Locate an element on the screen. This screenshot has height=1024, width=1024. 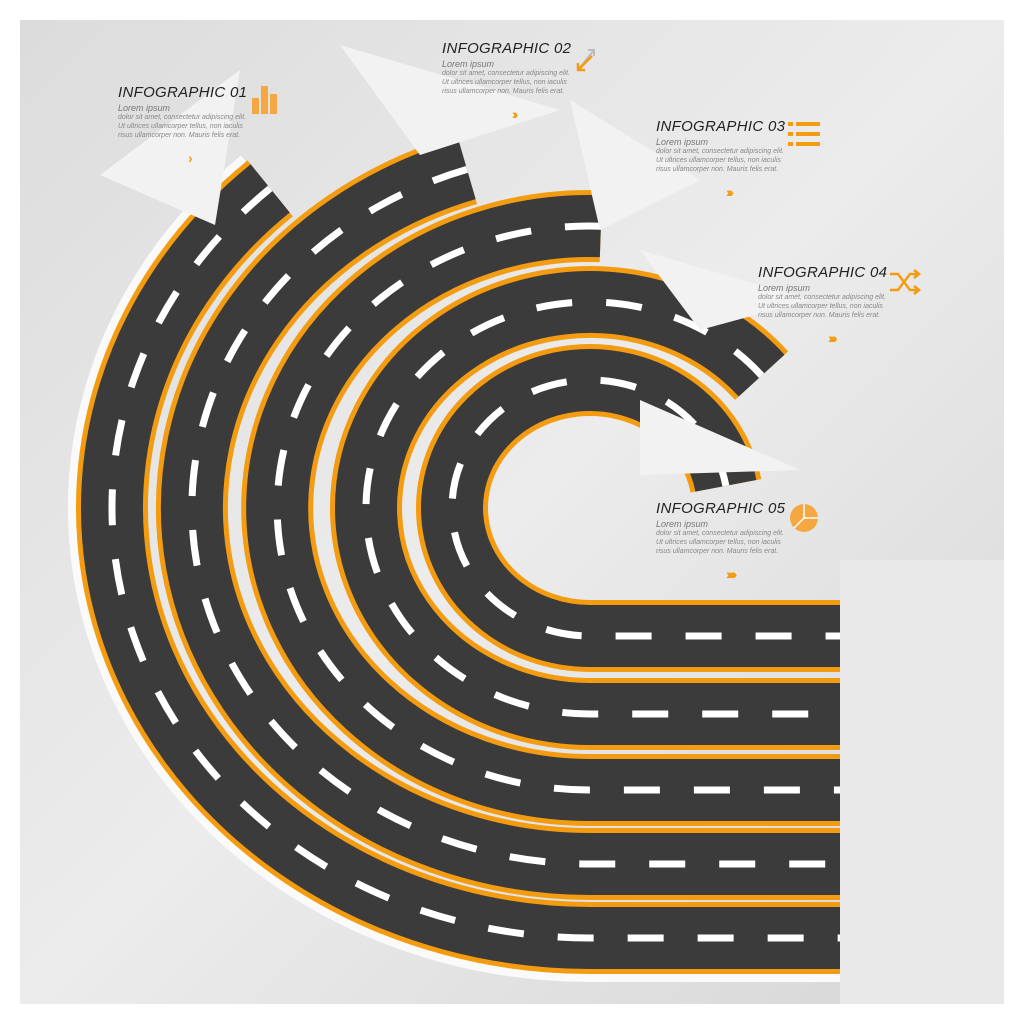
card-title: INFOGRAPHIC 02 is located at coordinates (507, 48).